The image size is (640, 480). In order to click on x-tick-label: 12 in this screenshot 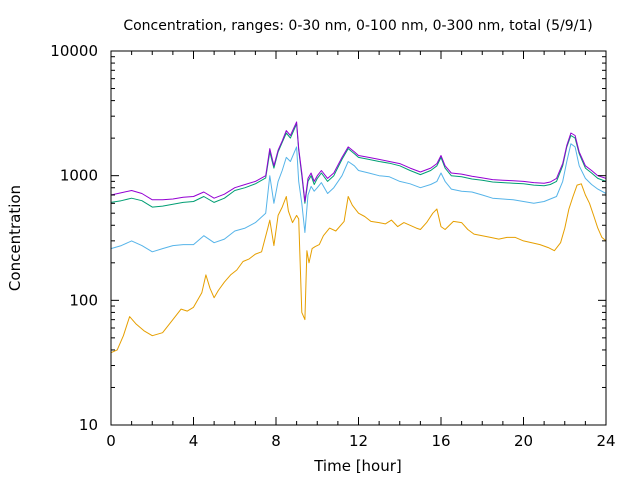, I will do `click(358, 441)`.